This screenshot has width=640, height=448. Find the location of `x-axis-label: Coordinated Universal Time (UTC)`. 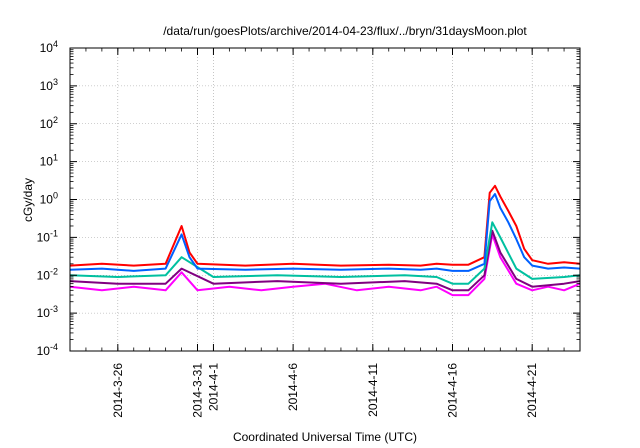

x-axis-label: Coordinated Universal Time (UTC) is located at coordinates (325, 437).